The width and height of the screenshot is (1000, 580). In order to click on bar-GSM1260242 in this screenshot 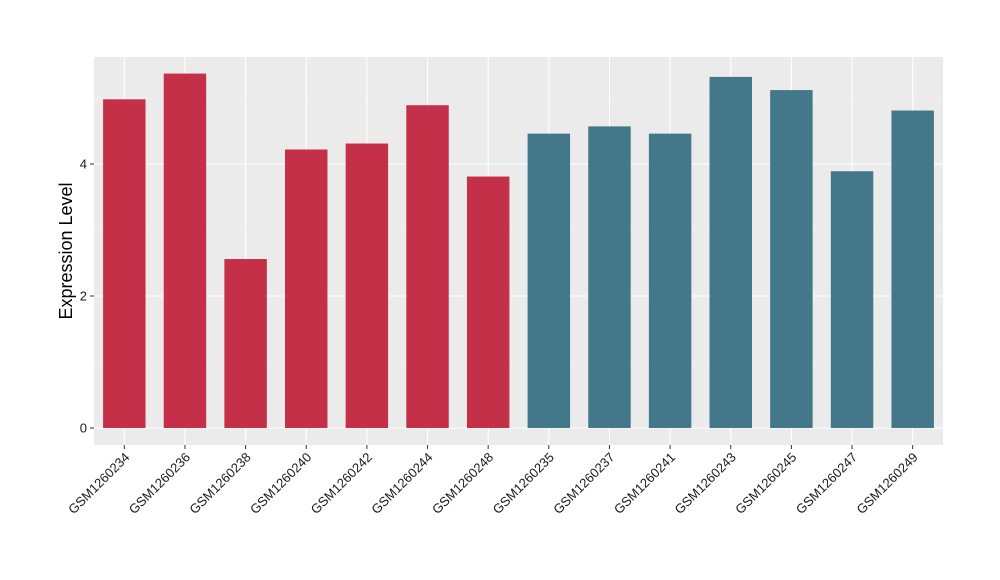, I will do `click(367, 286)`.